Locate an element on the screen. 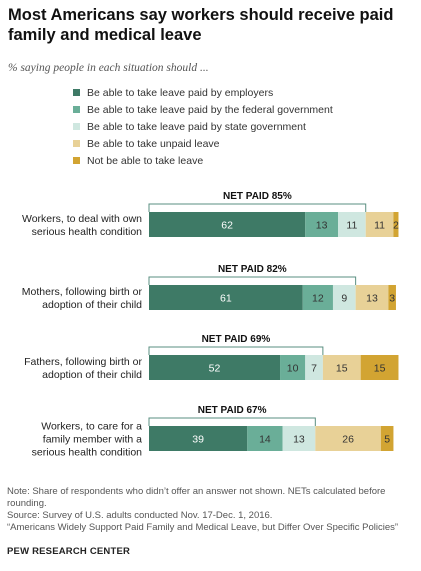  value-label: 62 is located at coordinates (227, 226).